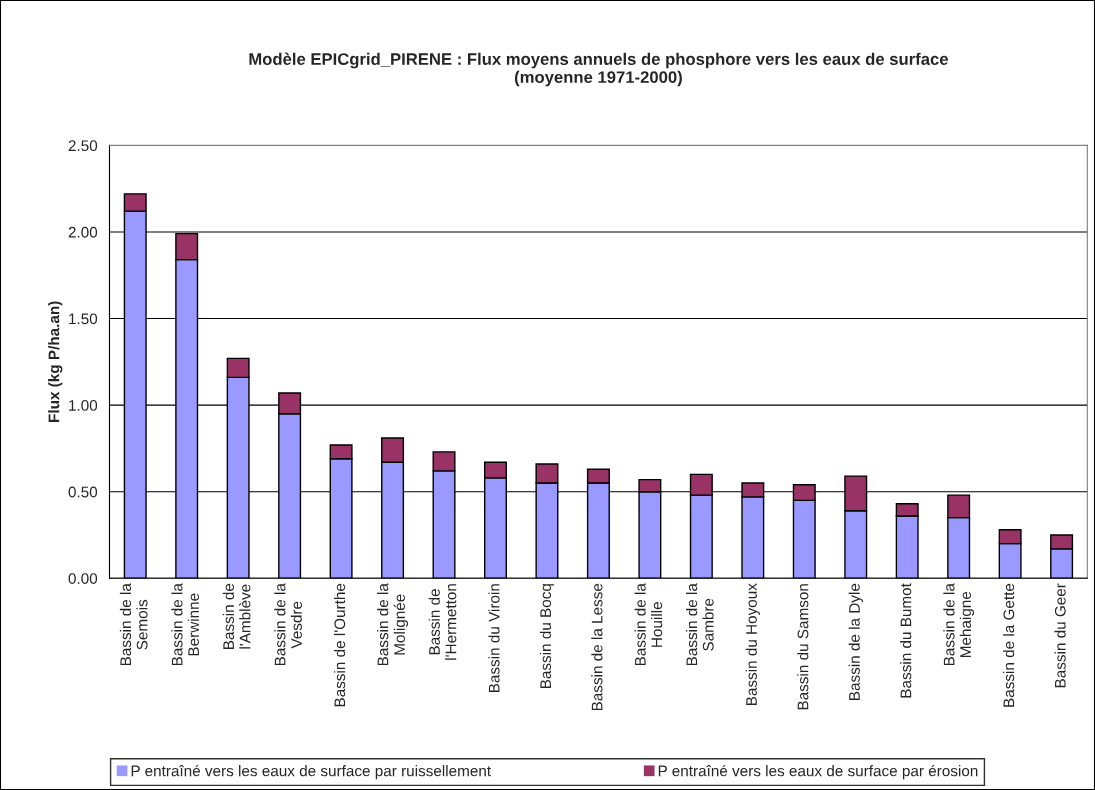 This screenshot has height=790, width=1095. I want to click on x-tick-label: Bassin du Samson, so click(803, 647).